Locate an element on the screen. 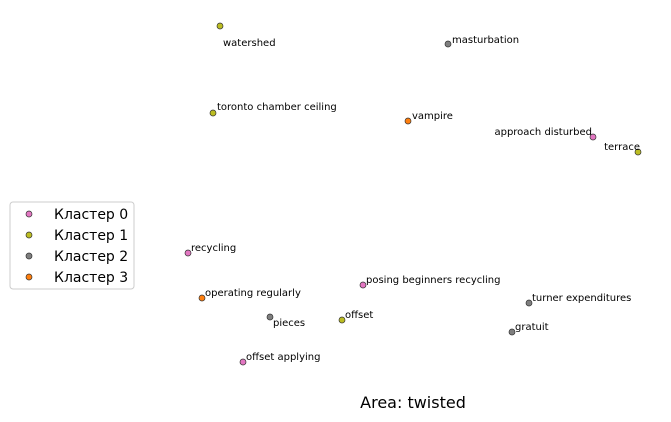 This screenshot has height=422, width=671. legend-frame is located at coordinates (72, 245).